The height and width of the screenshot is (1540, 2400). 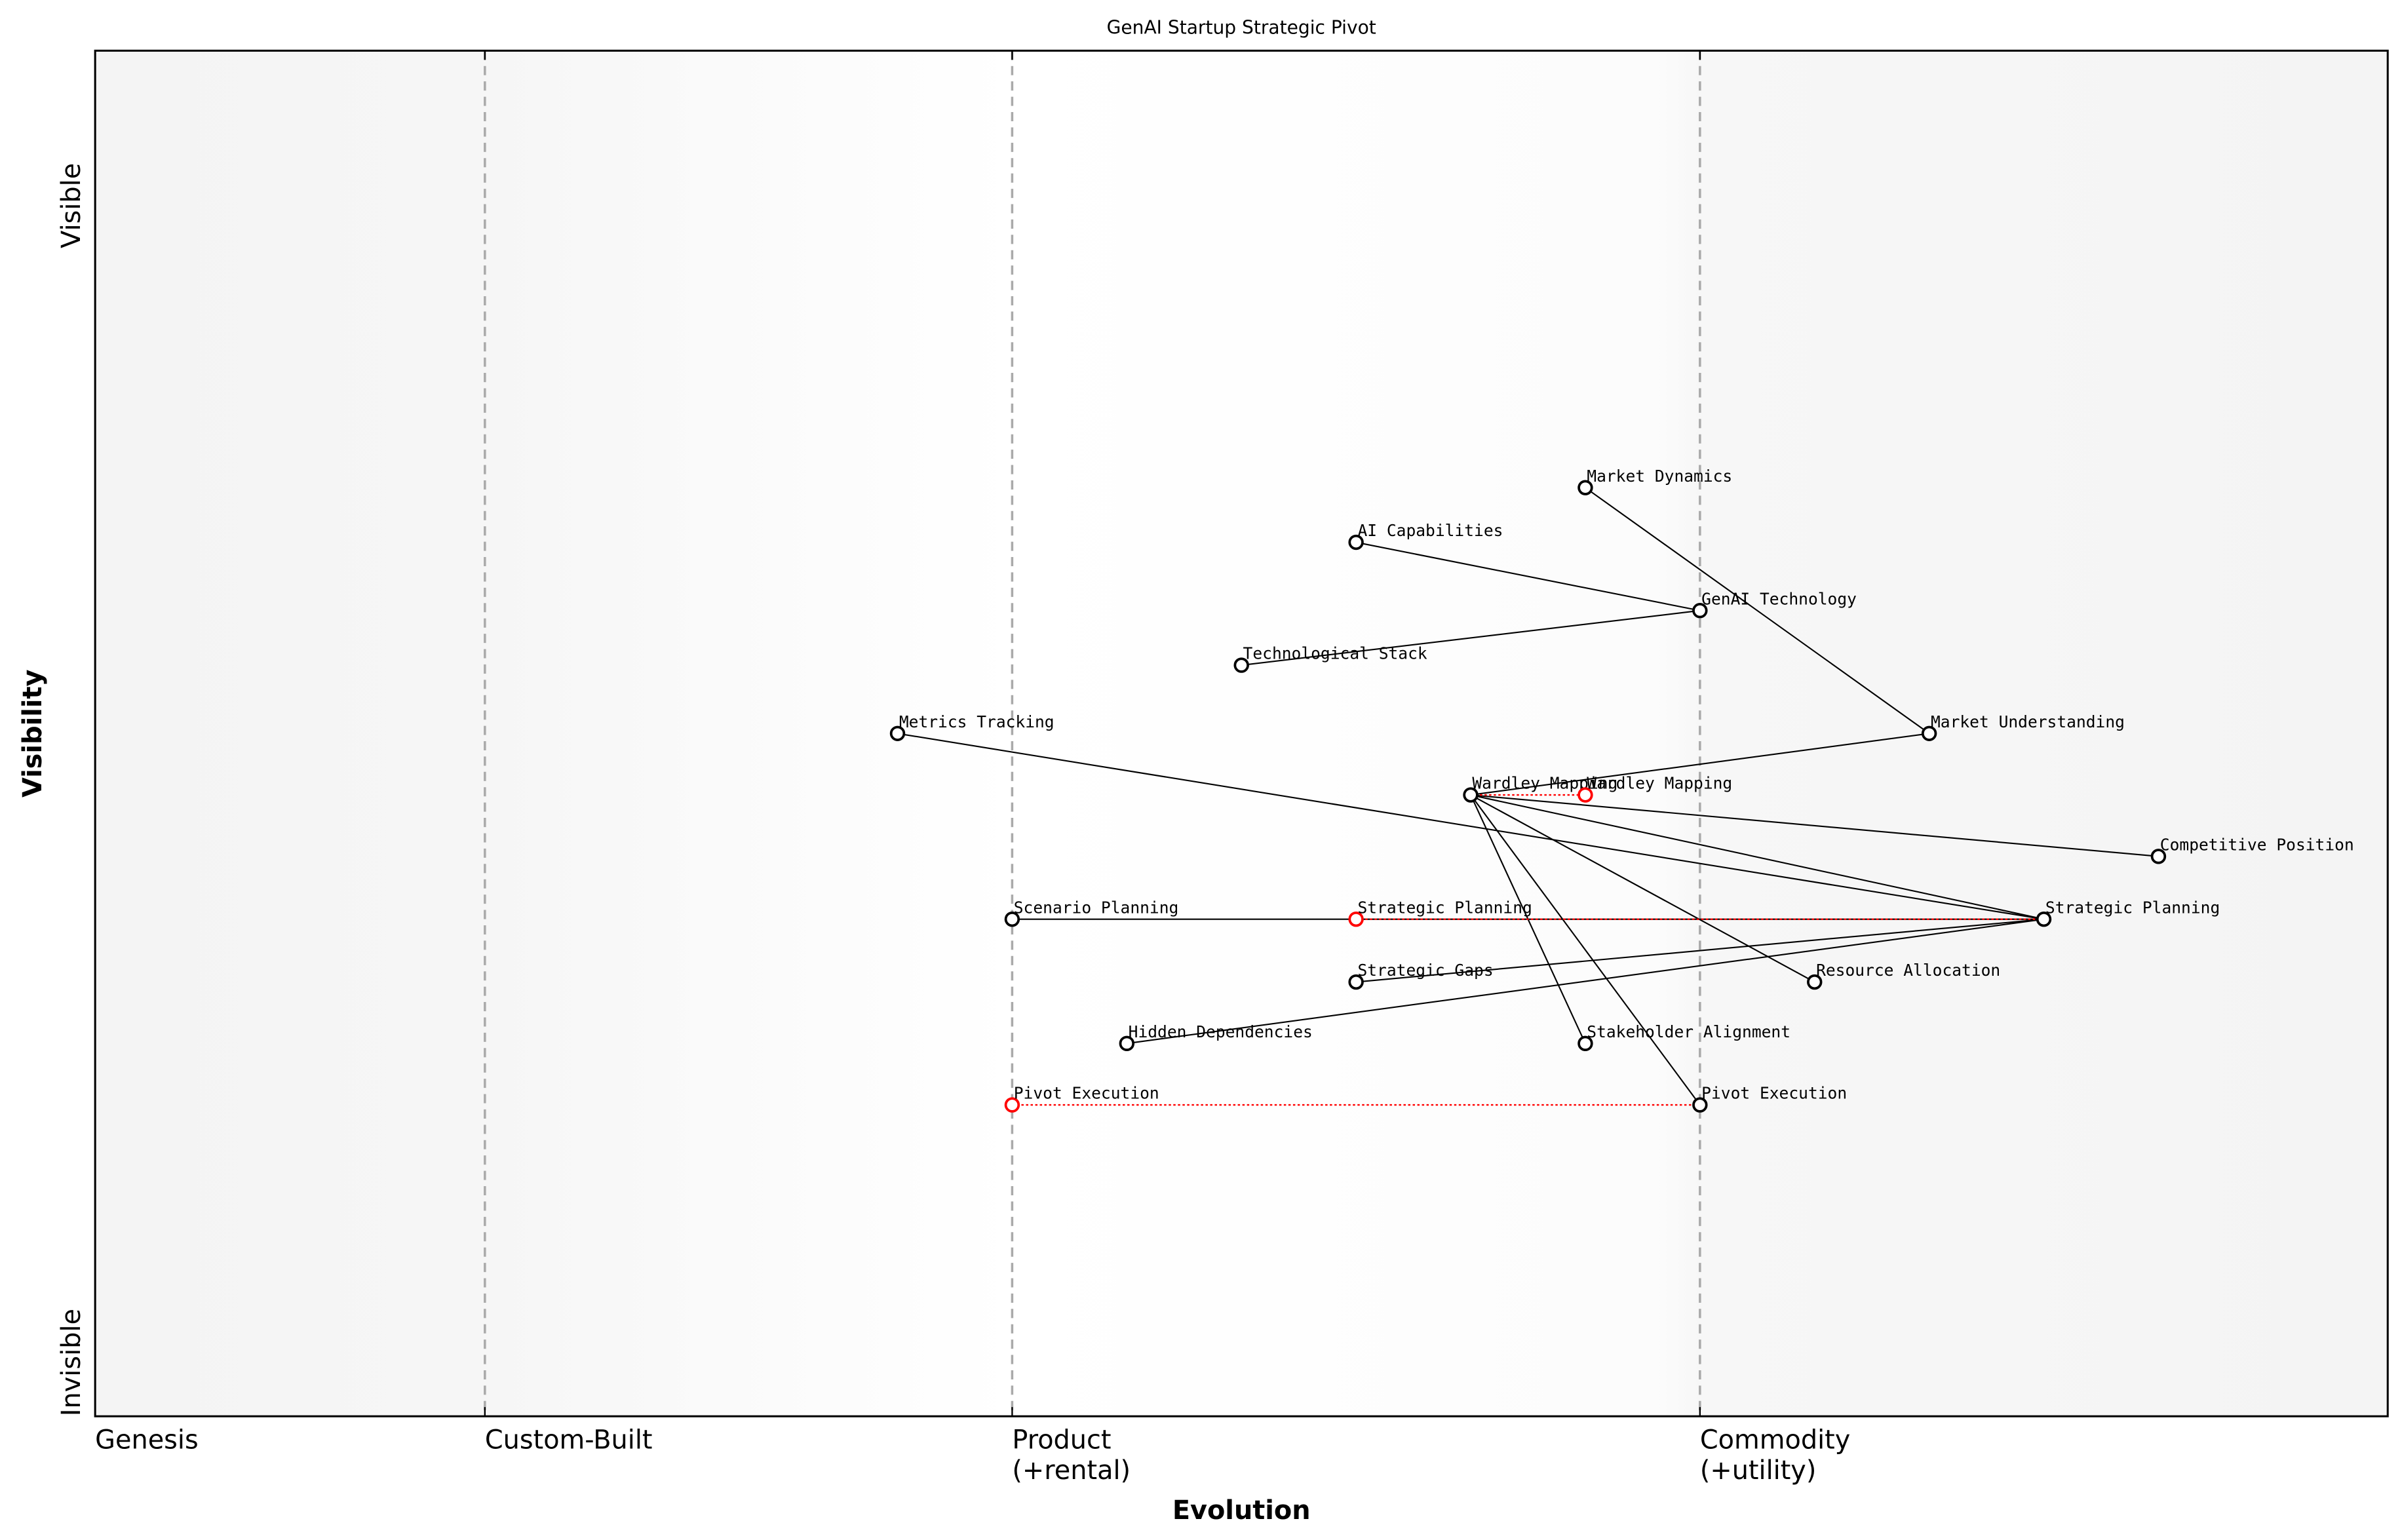 What do you see at coordinates (2257, 844) in the screenshot?
I see `component-label: Competitive Position` at bounding box center [2257, 844].